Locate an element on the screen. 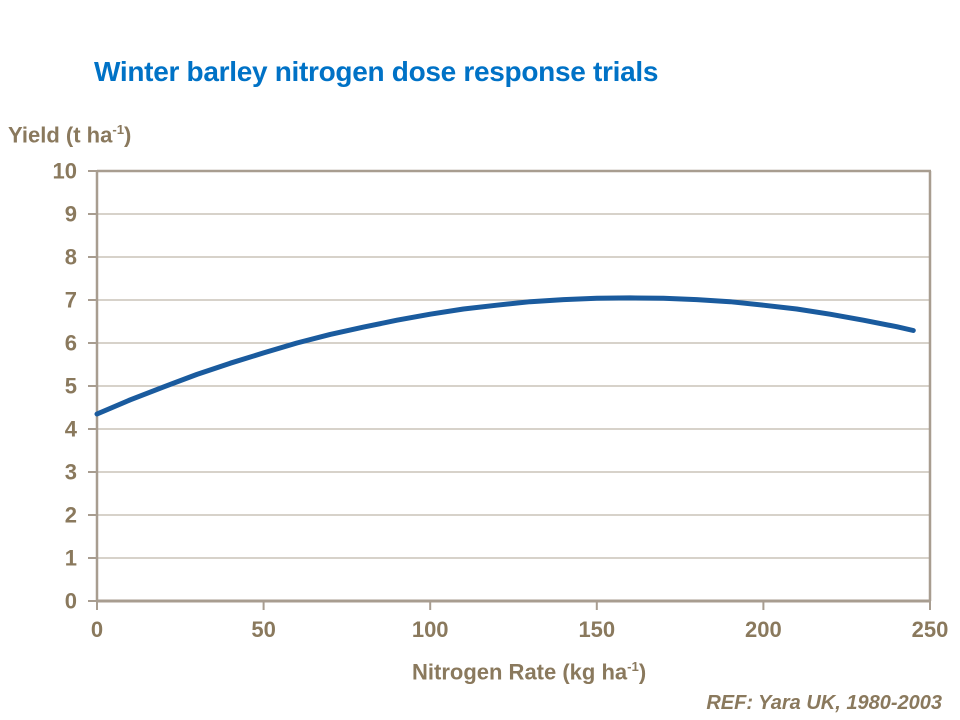 This screenshot has height=720, width=960. x-tick-label: 200 is located at coordinates (763, 629).